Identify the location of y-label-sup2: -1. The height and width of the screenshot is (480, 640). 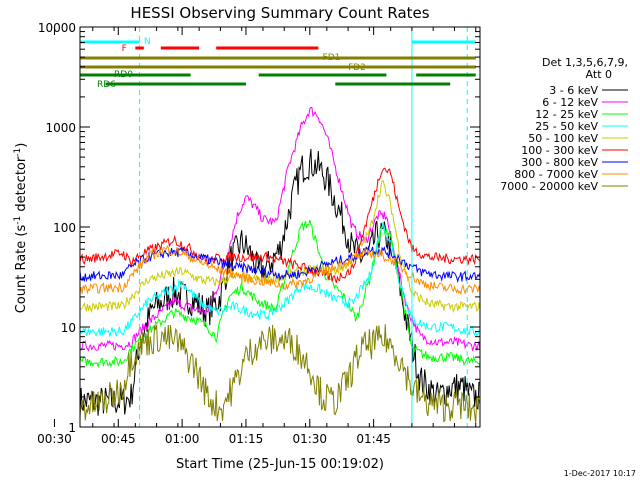
(18, 152).